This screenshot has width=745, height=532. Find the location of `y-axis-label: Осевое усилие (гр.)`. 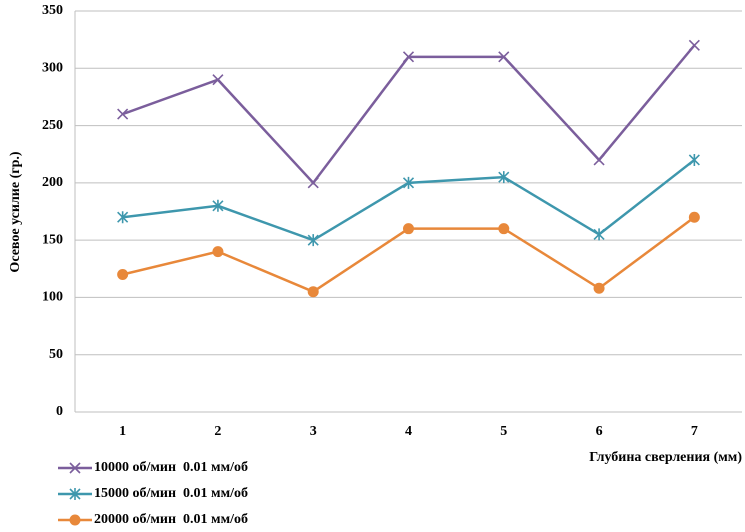

y-axis-label: Осевое усилие (гр.) is located at coordinates (15, 211).